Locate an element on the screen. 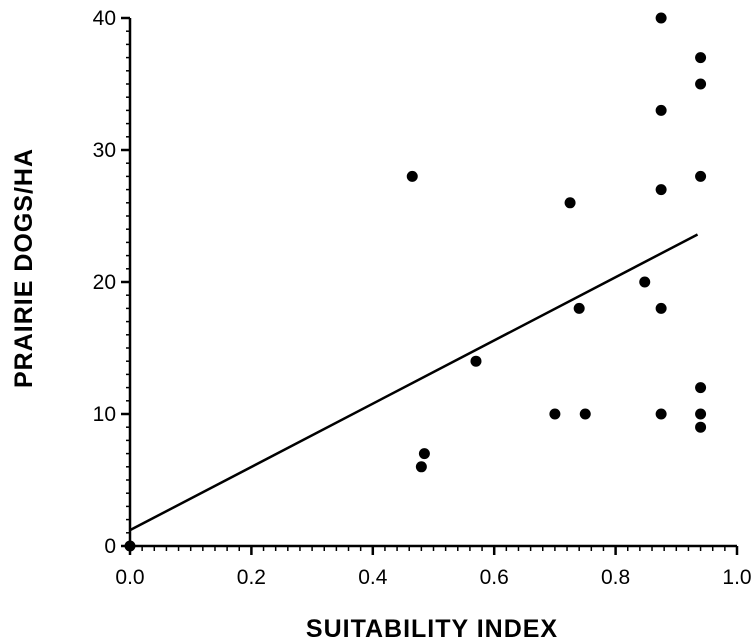 The width and height of the screenshot is (755, 644). y-tick-label: 30 is located at coordinates (104, 150).